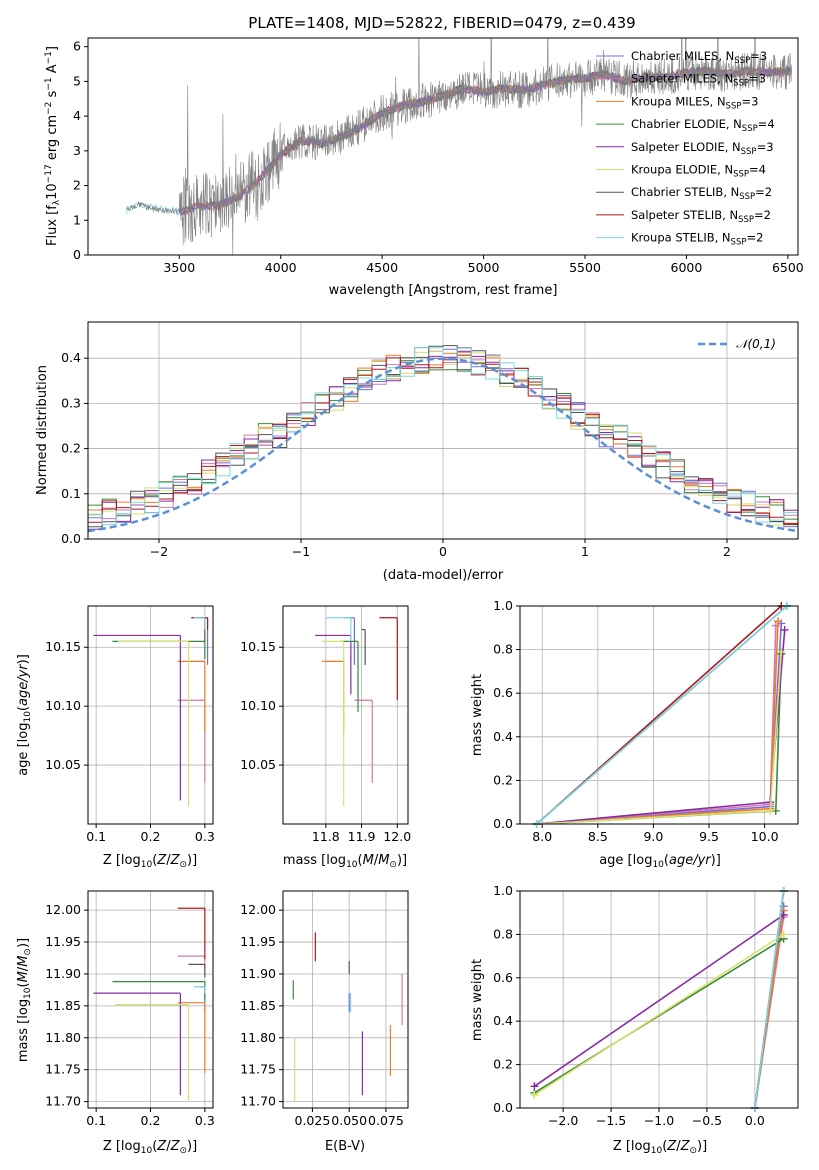 The image size is (819, 1170). Describe the element at coordinates (205, 1120) in the screenshot. I see `x-tick-label: 0.3` at that location.